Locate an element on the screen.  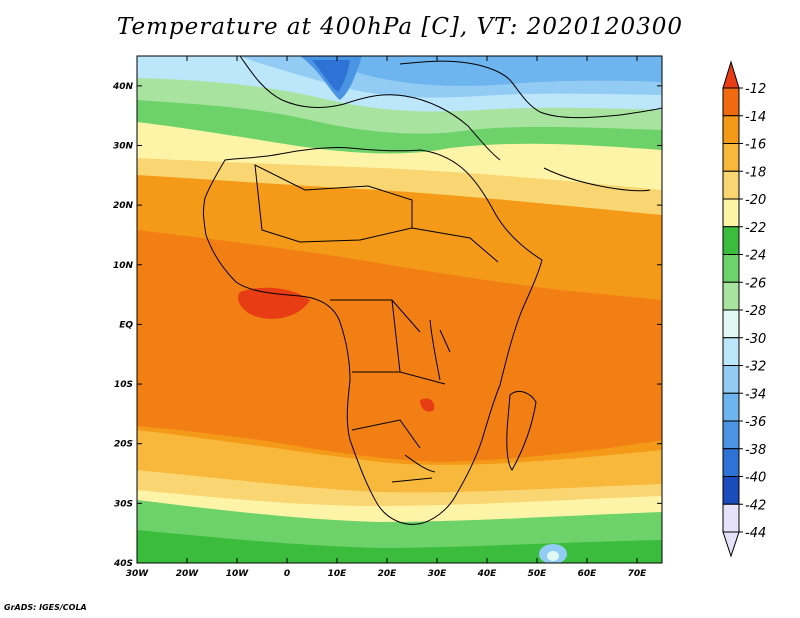
lon-tick-label: 30E is located at coordinates (438, 574).